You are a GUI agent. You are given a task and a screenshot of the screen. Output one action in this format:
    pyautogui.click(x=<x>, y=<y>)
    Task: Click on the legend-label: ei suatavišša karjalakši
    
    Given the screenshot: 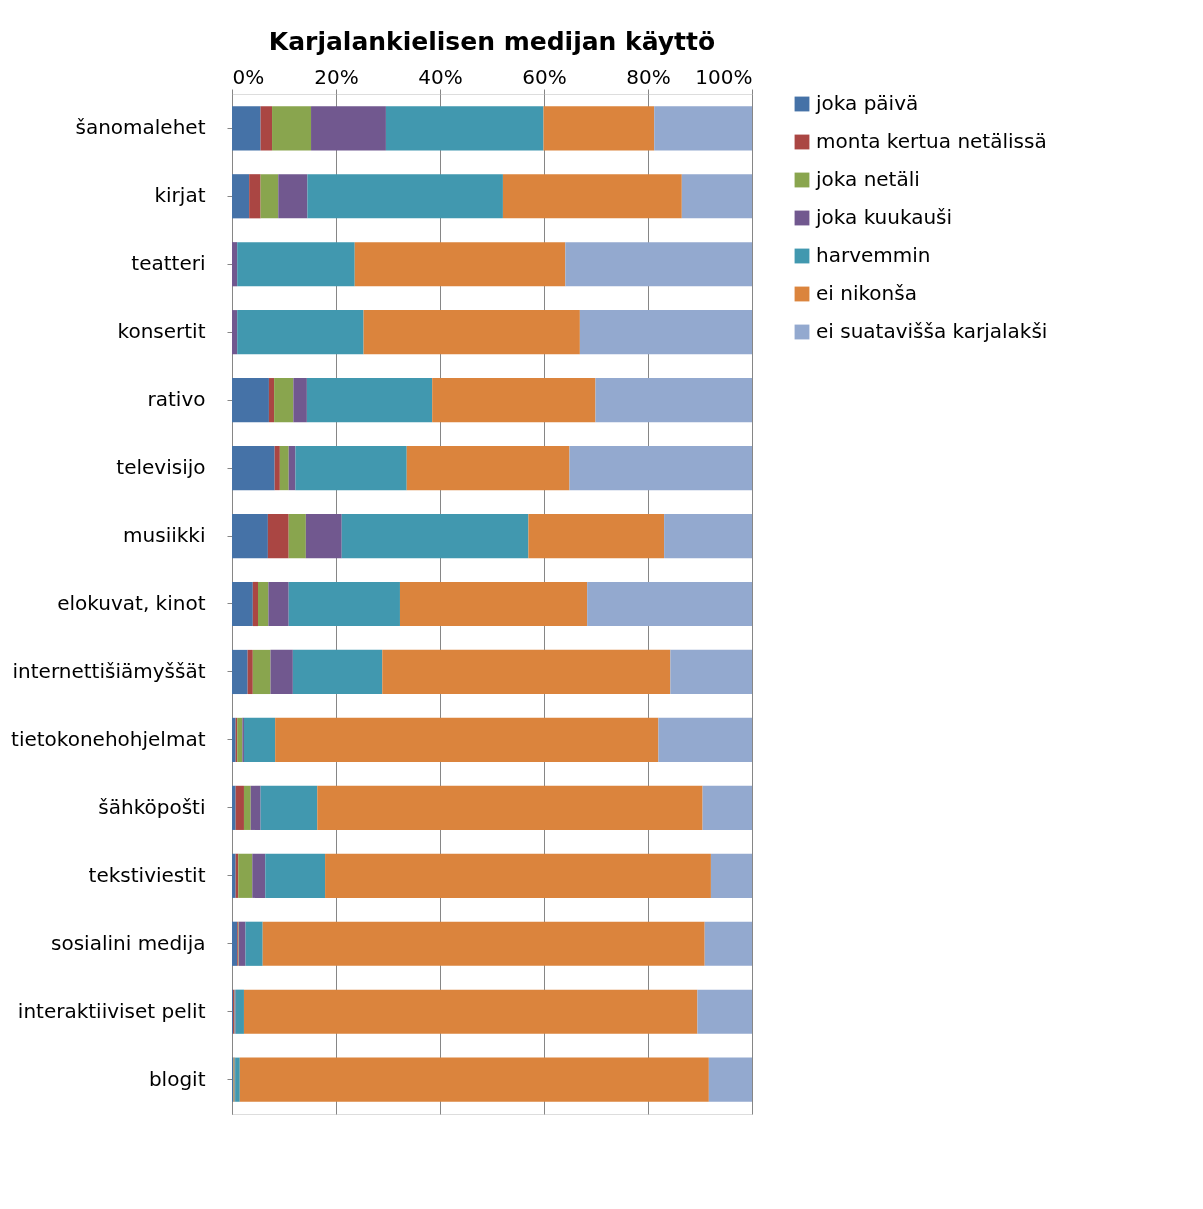 What is the action you would take?
    pyautogui.click(x=932, y=331)
    